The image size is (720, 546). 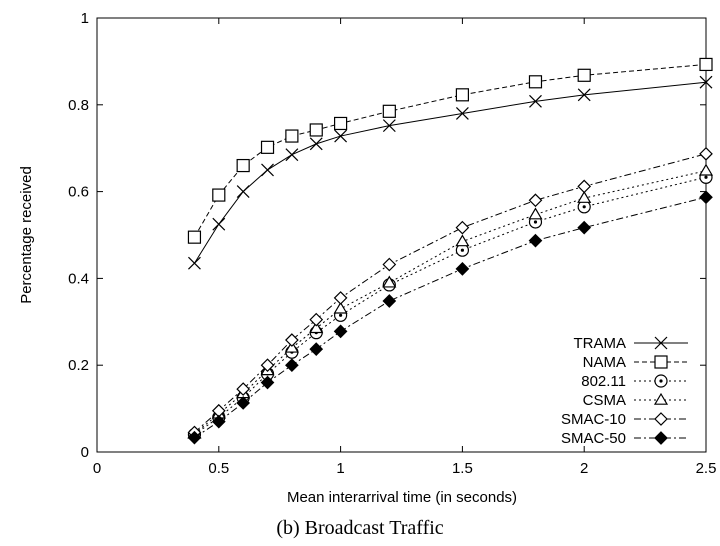 What do you see at coordinates (78, 105) in the screenshot?
I see `y-tick-label: 0.8` at bounding box center [78, 105].